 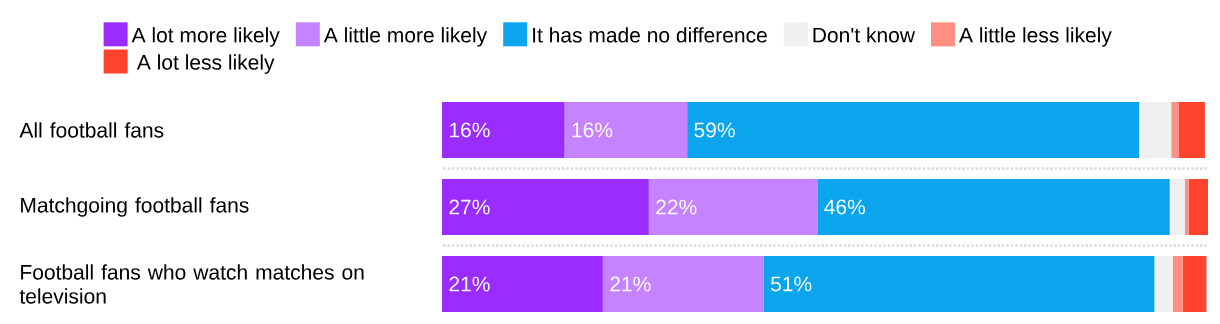 What do you see at coordinates (791, 284) in the screenshot?
I see `data-label: 51%` at bounding box center [791, 284].